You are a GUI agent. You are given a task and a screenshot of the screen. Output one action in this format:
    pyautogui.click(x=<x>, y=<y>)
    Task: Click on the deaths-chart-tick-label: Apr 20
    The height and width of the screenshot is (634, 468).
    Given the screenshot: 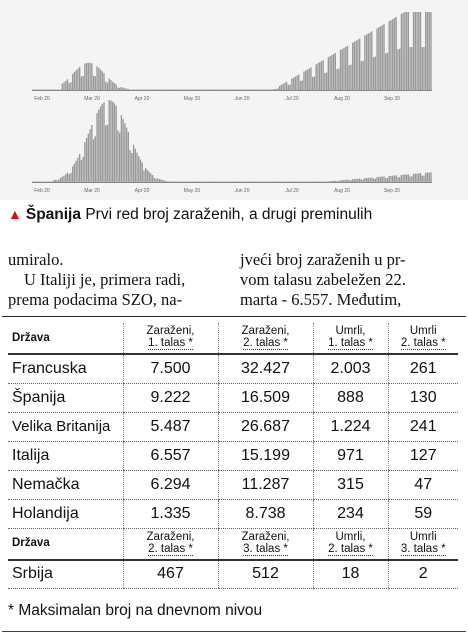 What is the action you would take?
    pyautogui.click(x=142, y=191)
    